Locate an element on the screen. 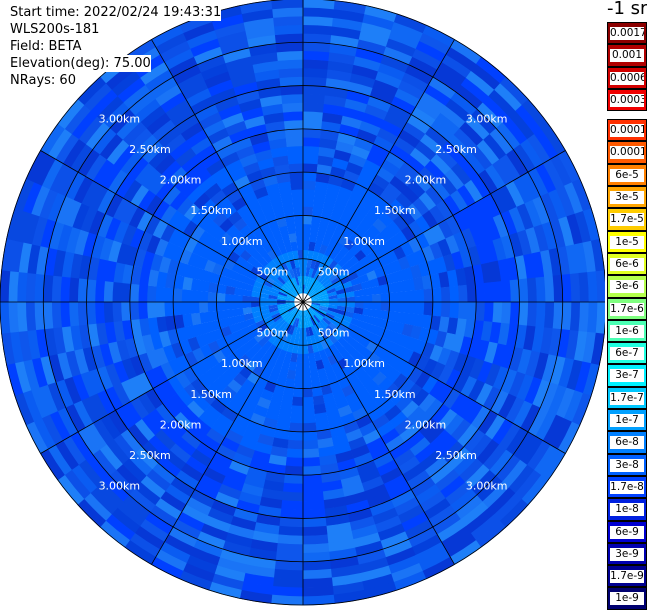  range-ring-label: 2.50km is located at coordinates (150, 149).